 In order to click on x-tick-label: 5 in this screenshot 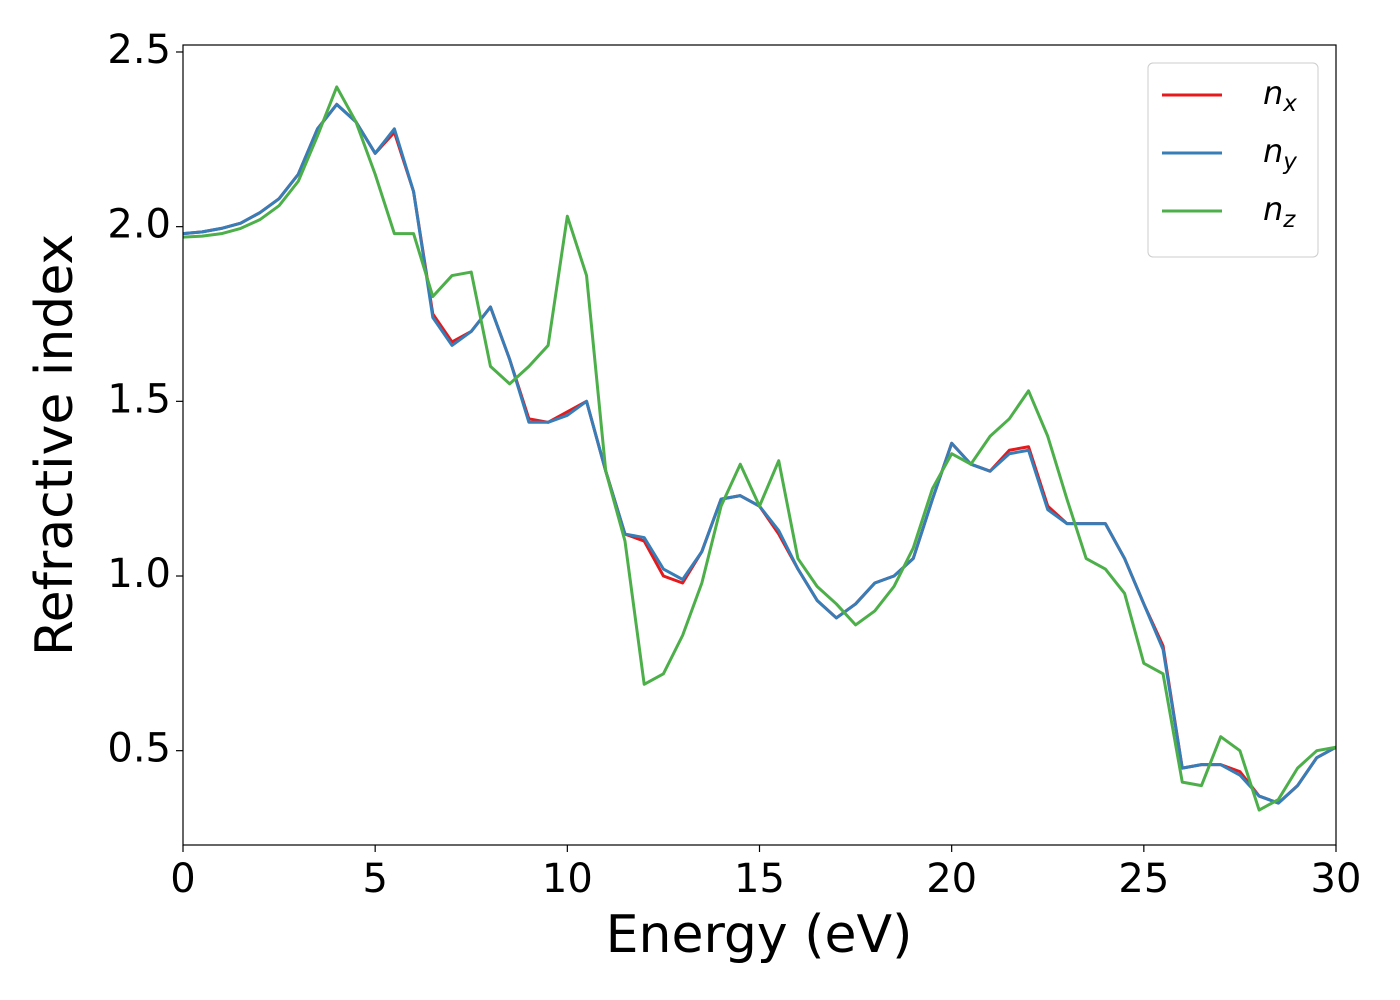, I will do `click(374, 879)`.